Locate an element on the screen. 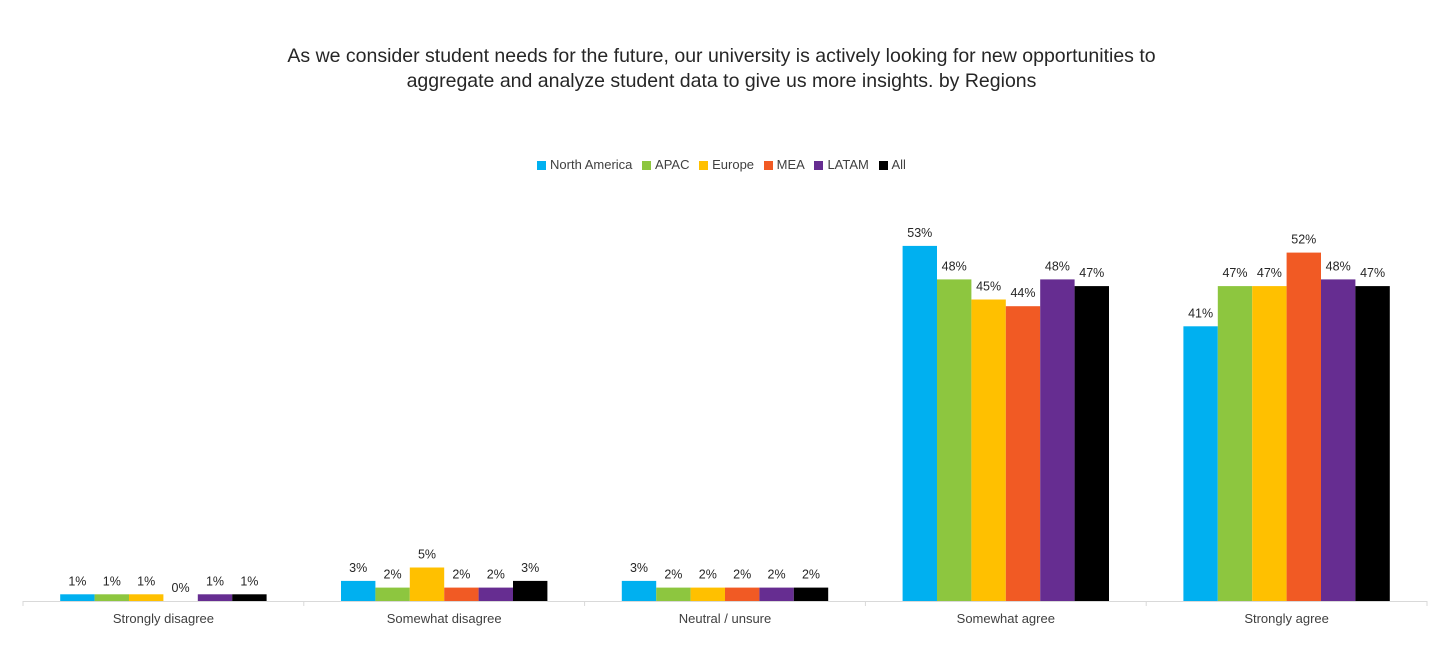 The height and width of the screenshot is (655, 1443). x-tick-label: Neutral / unsure is located at coordinates (725, 618).